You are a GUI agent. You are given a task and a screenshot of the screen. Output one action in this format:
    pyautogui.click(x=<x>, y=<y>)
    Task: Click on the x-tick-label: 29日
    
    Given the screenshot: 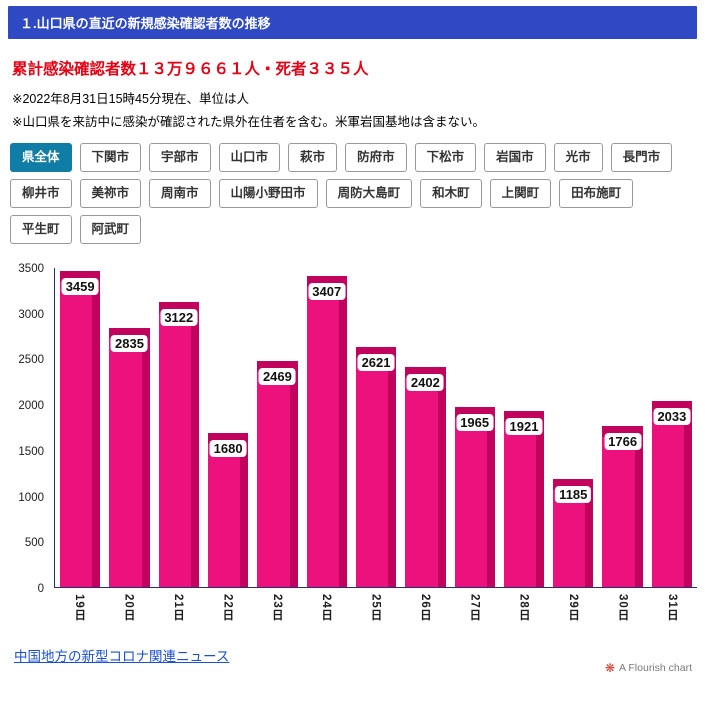 What is the action you would take?
    pyautogui.click(x=573, y=608)
    